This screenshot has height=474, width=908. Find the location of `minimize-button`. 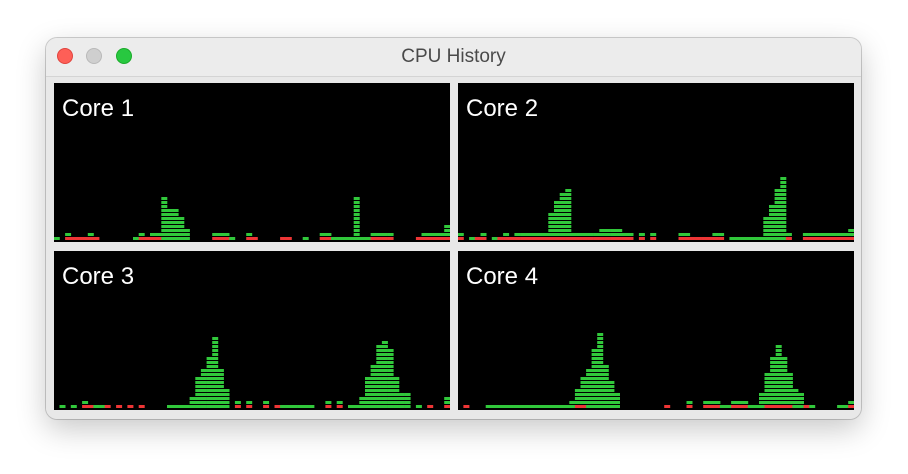

minimize-button is located at coordinates (94, 56).